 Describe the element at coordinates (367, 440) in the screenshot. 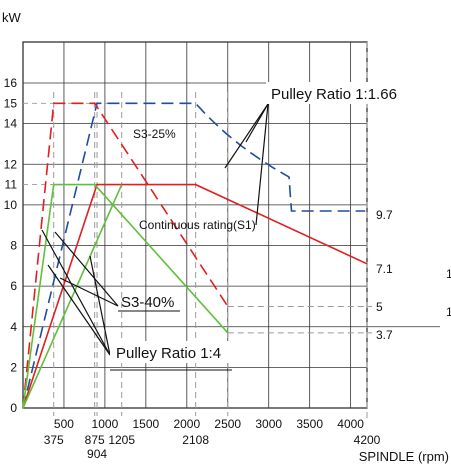

I see `x-tick-label-bottom: 4200` at that location.